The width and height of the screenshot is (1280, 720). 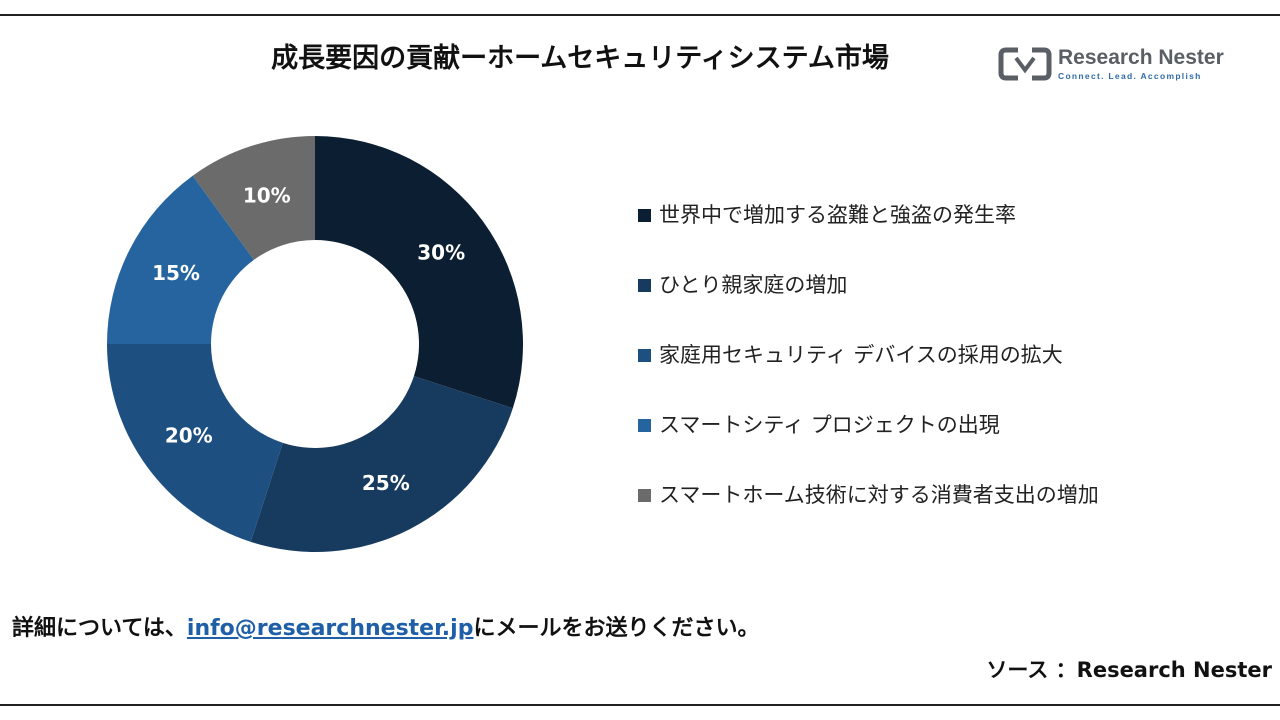 What do you see at coordinates (1130, 76) in the screenshot?
I see `logo-tagline: Connect. Lead. Accomplish` at bounding box center [1130, 76].